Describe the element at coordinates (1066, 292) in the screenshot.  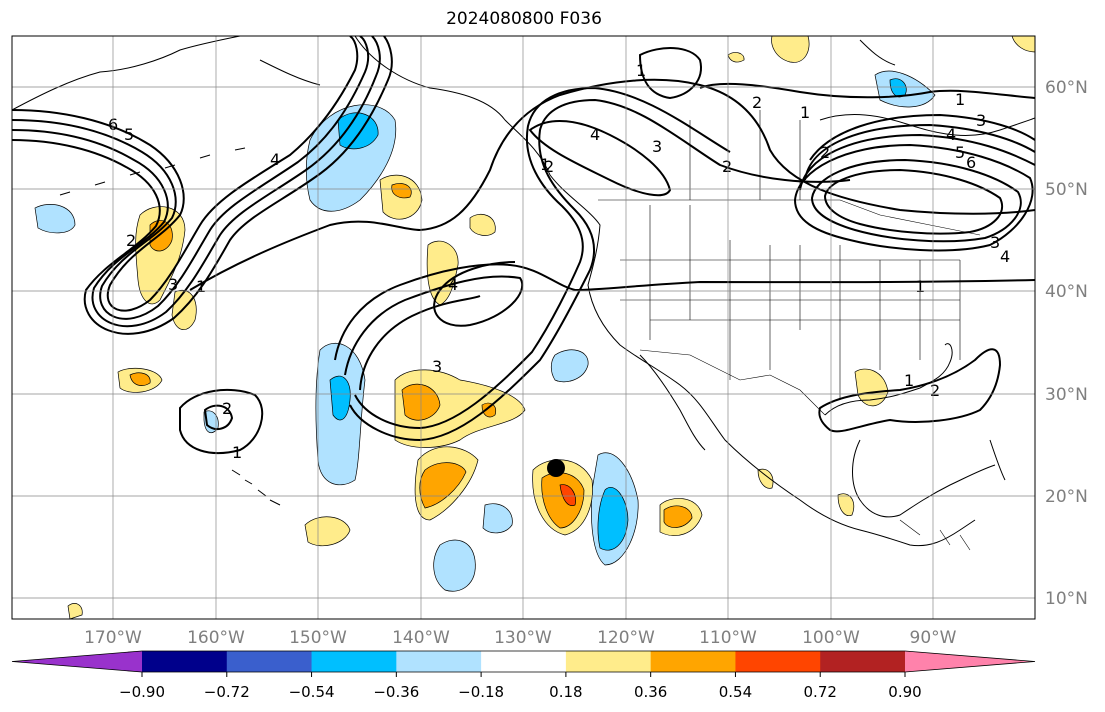
I see `latitude-label: 40°N` at that location.